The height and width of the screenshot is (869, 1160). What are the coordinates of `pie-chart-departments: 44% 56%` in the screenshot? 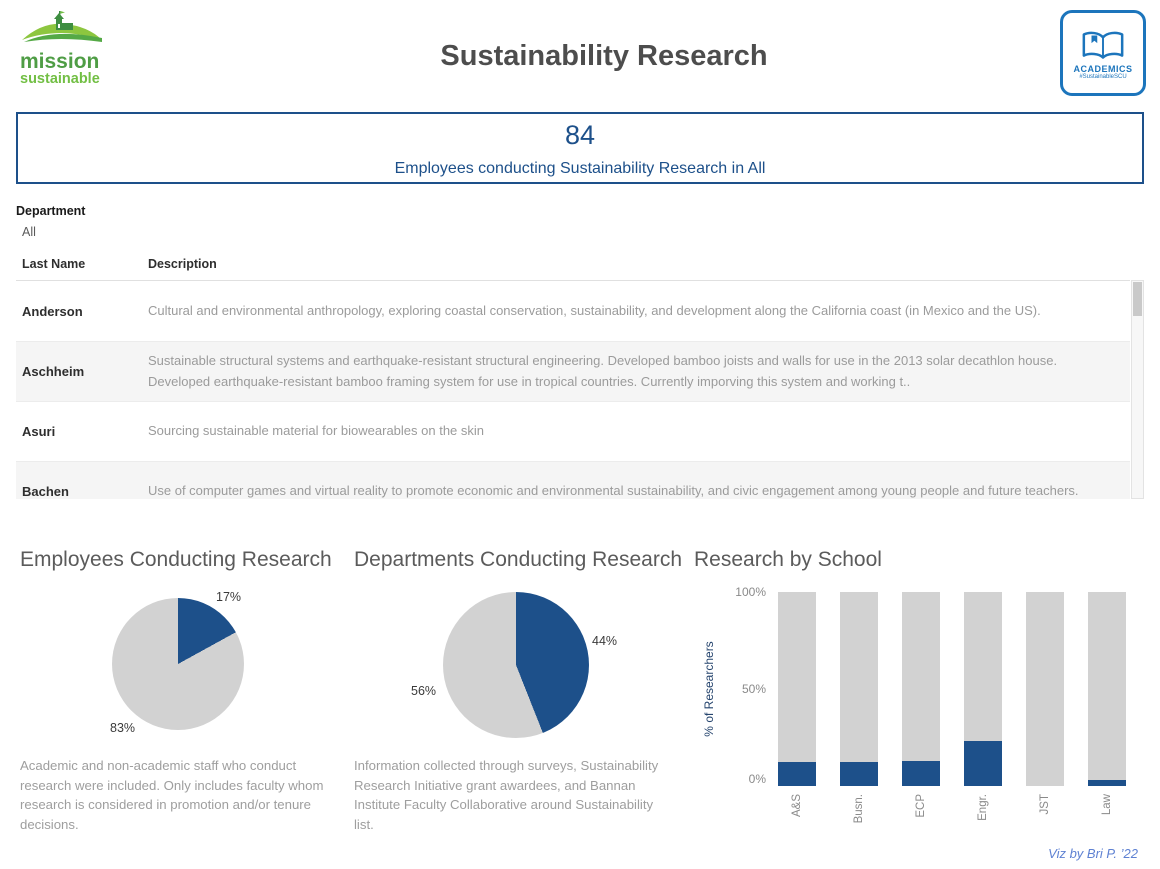 It's located at (524, 664).